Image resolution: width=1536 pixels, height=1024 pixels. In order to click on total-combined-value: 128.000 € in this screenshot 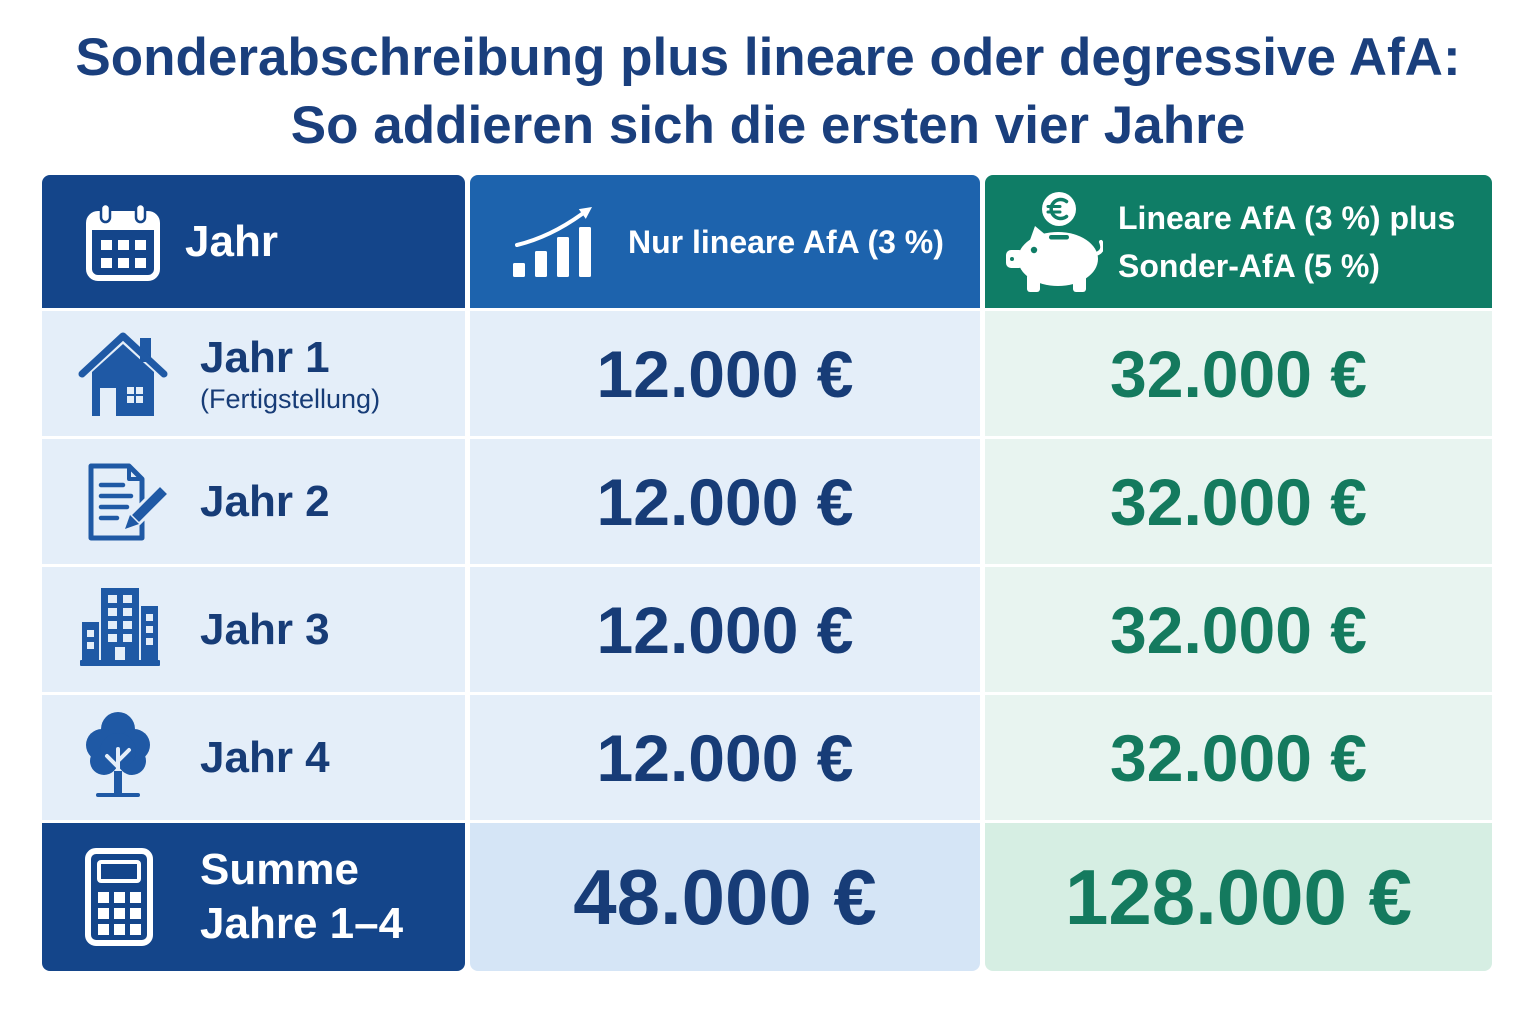, I will do `click(1238, 896)`.